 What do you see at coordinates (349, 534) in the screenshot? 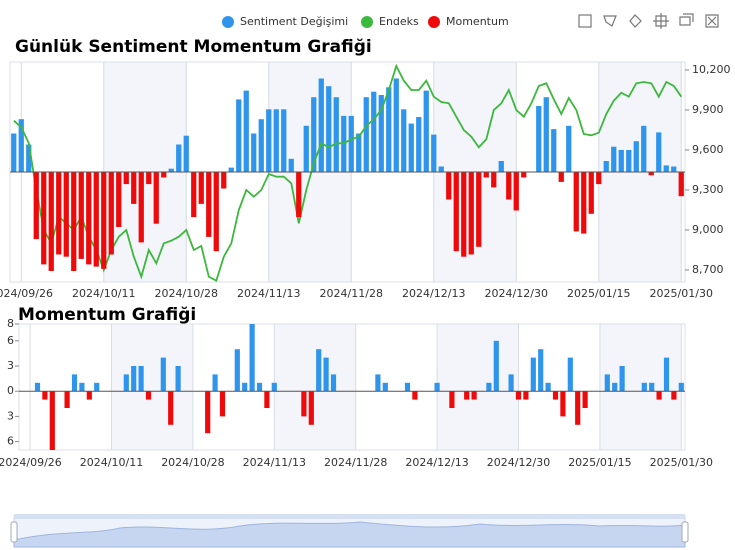
I see `slider-preview` at bounding box center [349, 534].